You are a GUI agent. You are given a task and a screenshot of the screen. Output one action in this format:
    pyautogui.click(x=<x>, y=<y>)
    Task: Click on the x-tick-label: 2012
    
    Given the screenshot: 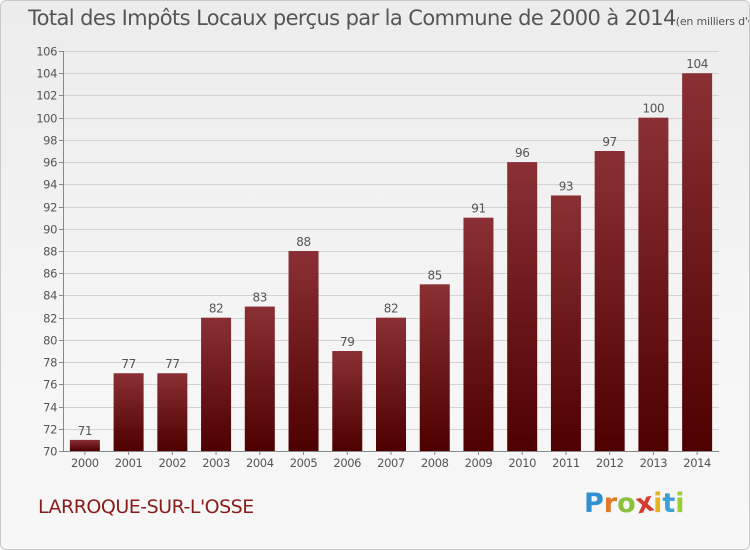 What is the action you would take?
    pyautogui.click(x=610, y=463)
    